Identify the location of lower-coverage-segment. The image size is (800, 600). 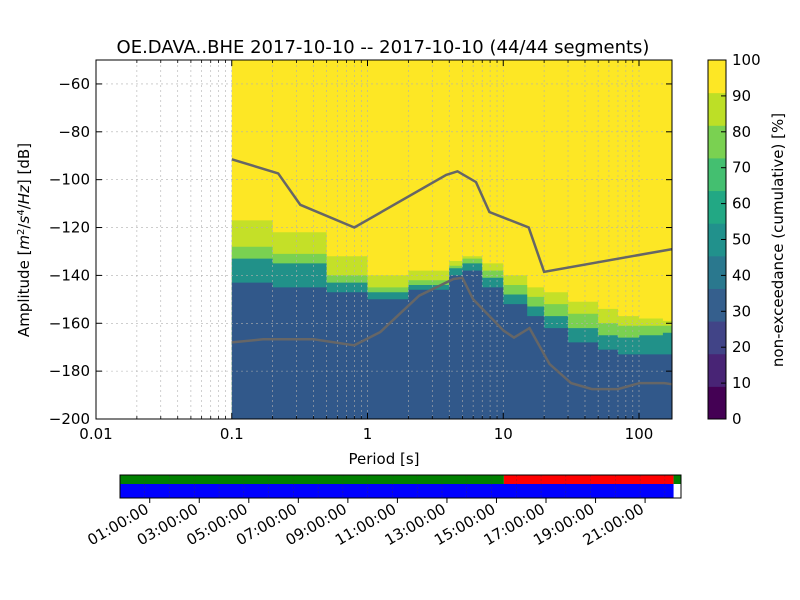
(397, 491).